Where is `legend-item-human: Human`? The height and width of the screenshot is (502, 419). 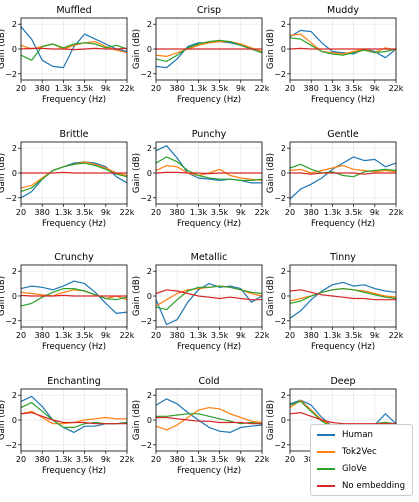
legend-item-human: Human is located at coordinates (345, 435).